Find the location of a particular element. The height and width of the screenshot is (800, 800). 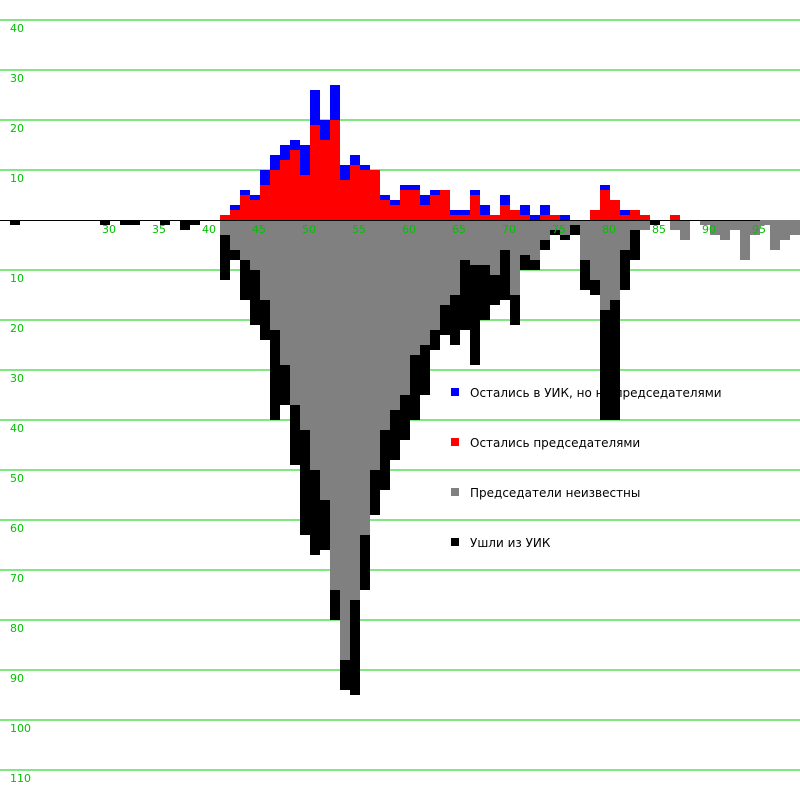

x-tick-label: 95 is located at coordinates (759, 229).